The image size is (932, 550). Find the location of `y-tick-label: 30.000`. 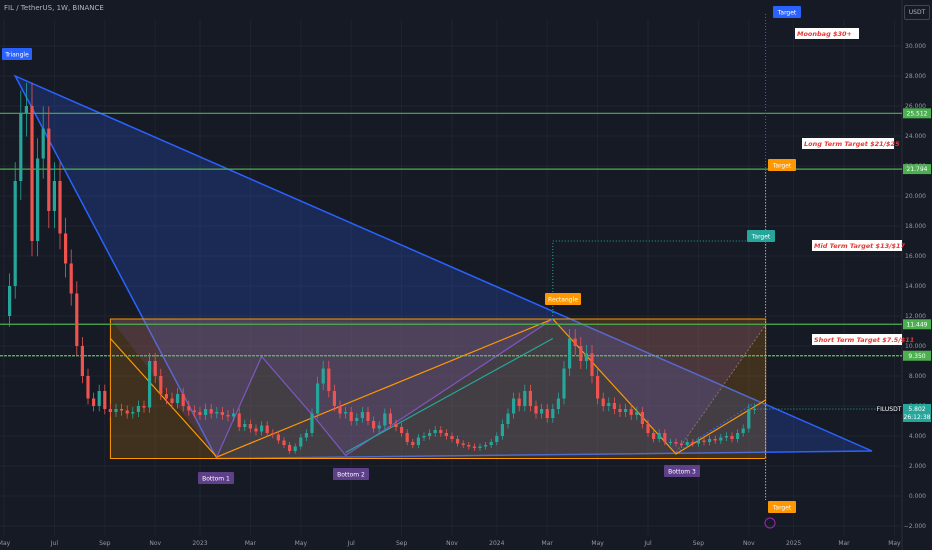

y-tick-label: 30.000 is located at coordinates (915, 46).